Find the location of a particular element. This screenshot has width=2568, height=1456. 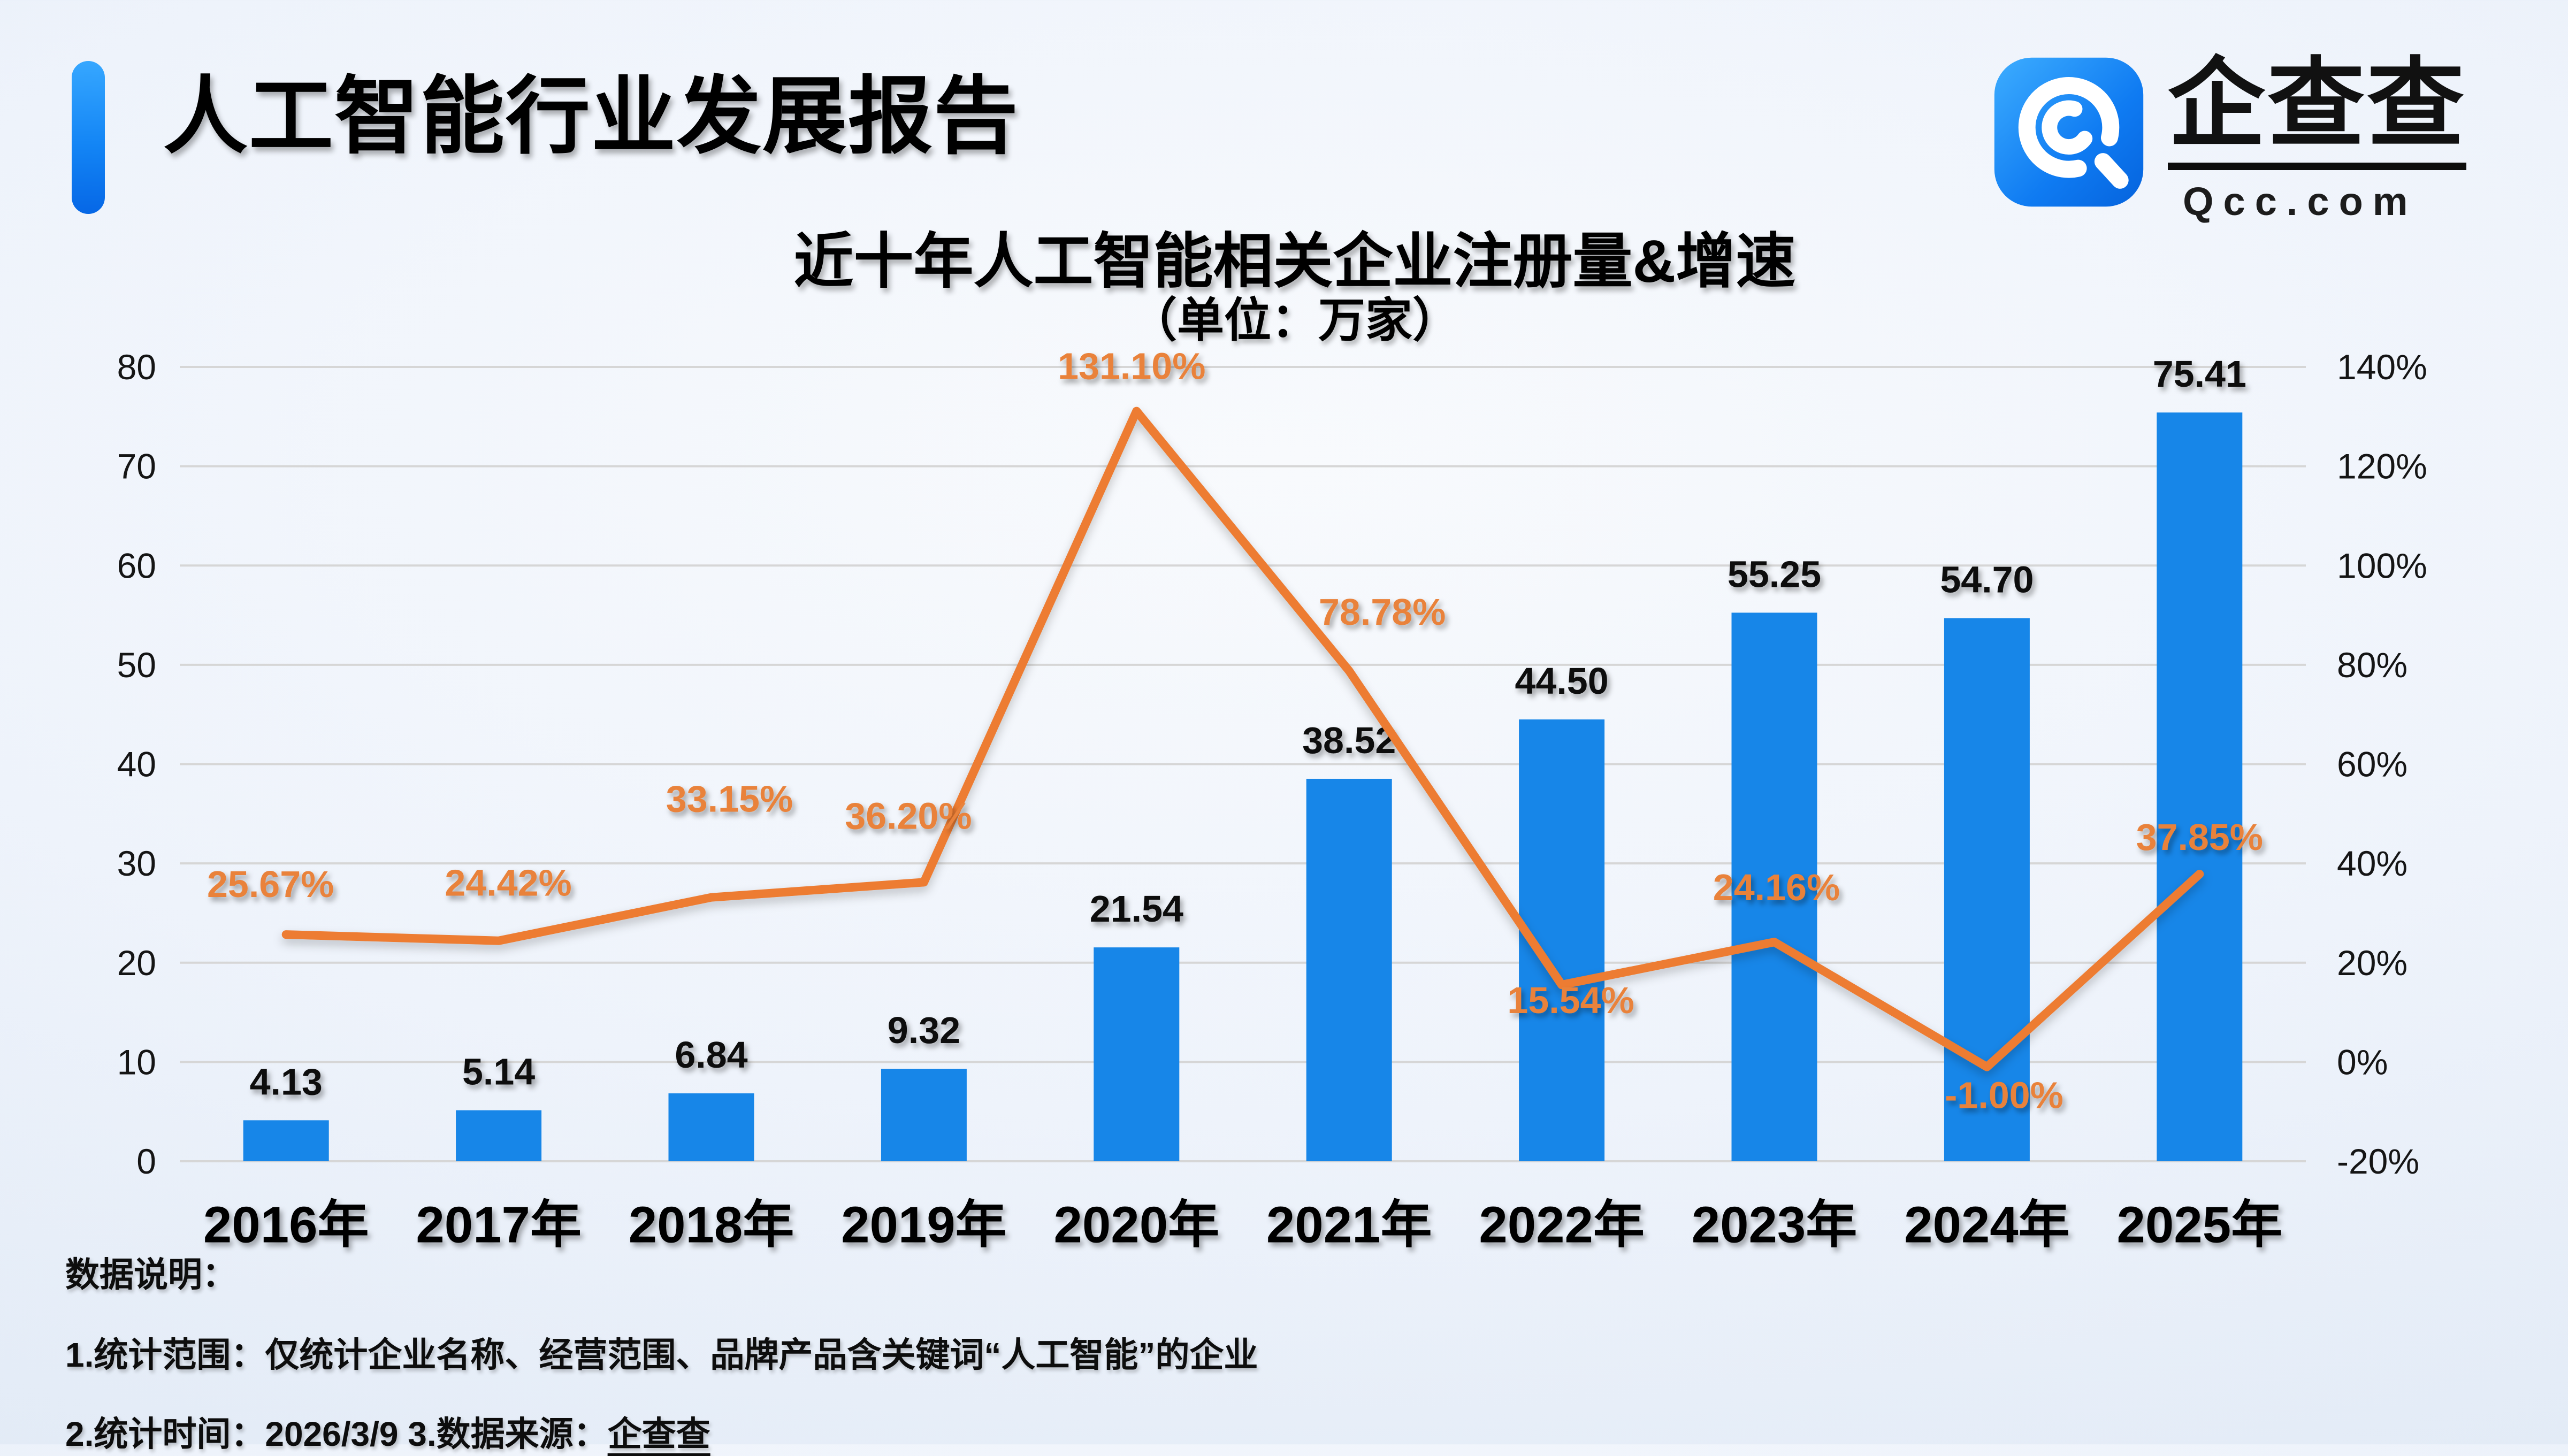

footer-notes-heading: 数据说明： is located at coordinates (150, 1274).